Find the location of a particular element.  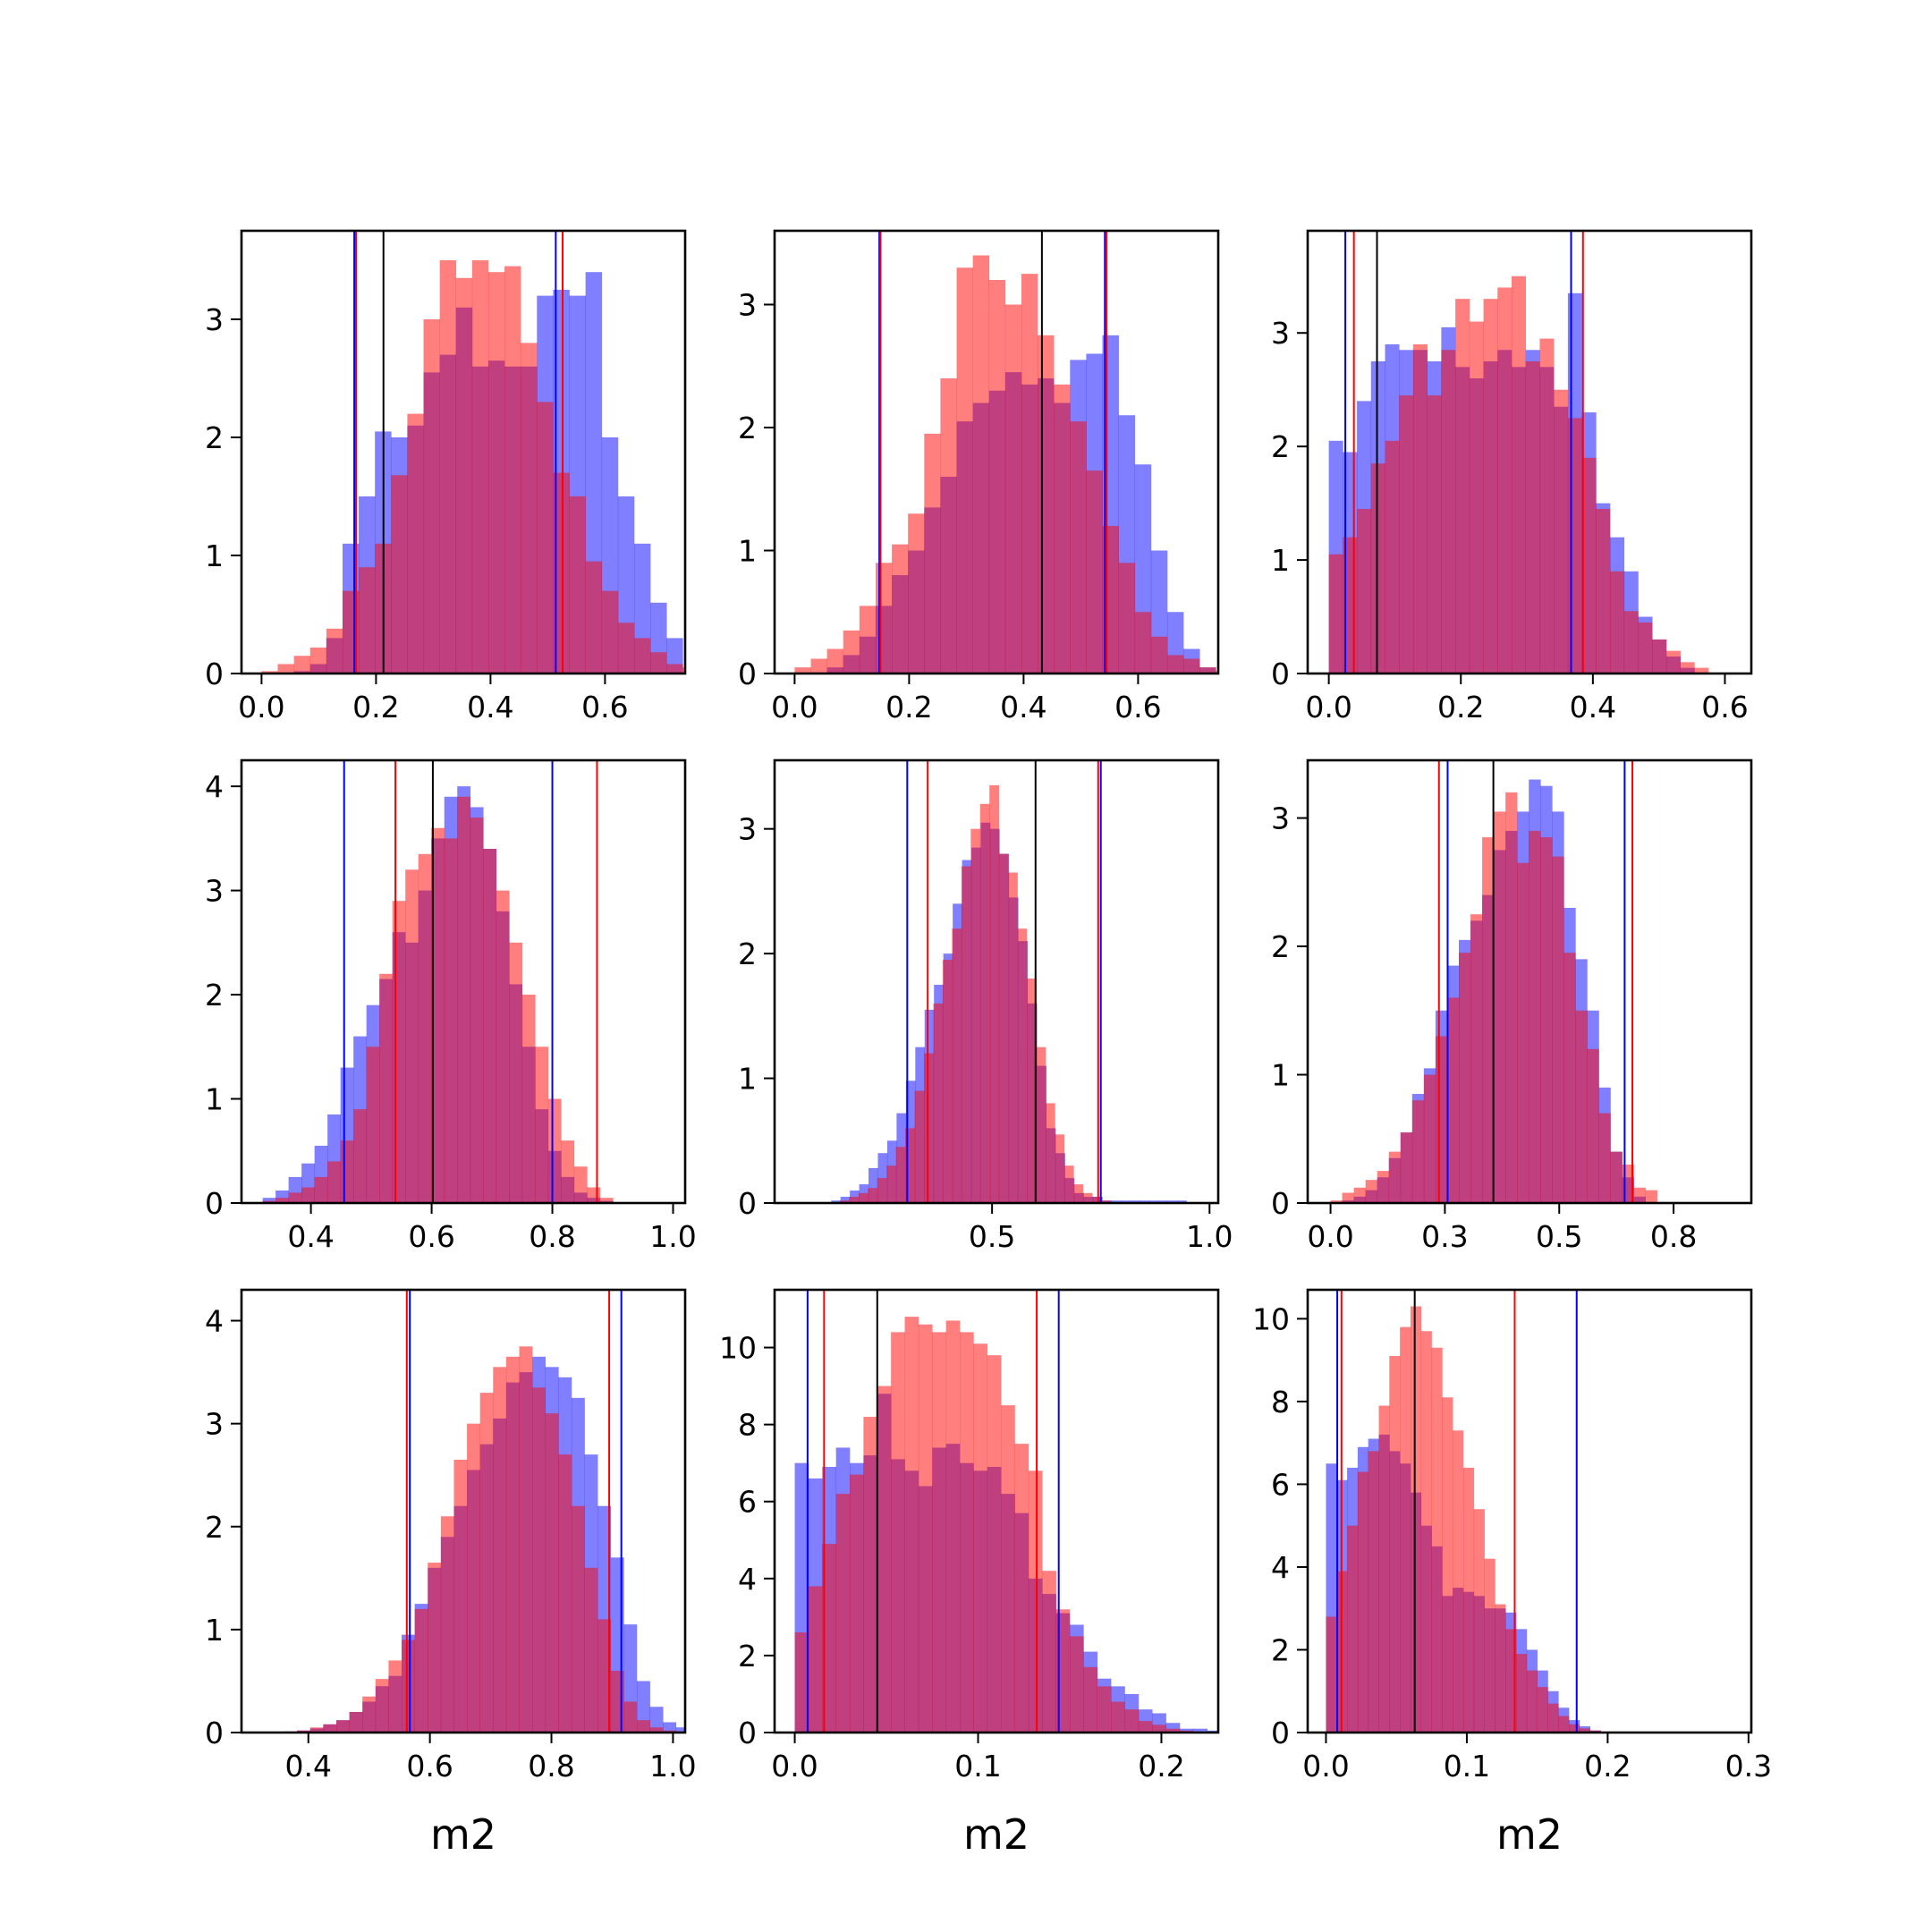

axes-frame is located at coordinates (463, 1511).